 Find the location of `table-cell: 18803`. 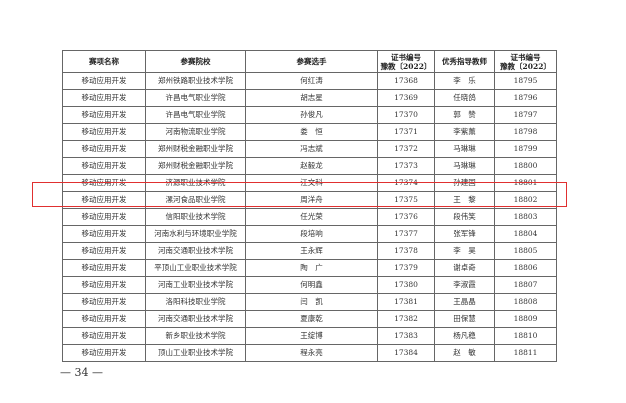

table-cell: 18803 is located at coordinates (525, 217).